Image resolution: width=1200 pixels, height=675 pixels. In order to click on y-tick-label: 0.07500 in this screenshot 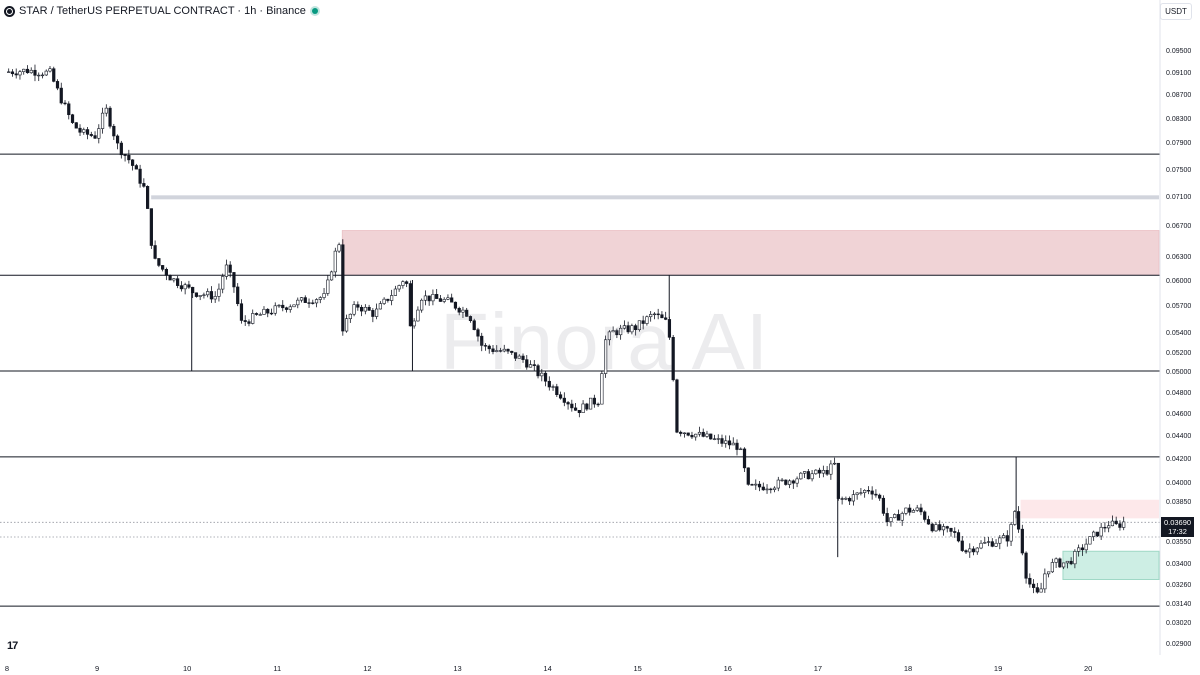, I will do `click(1178, 170)`.